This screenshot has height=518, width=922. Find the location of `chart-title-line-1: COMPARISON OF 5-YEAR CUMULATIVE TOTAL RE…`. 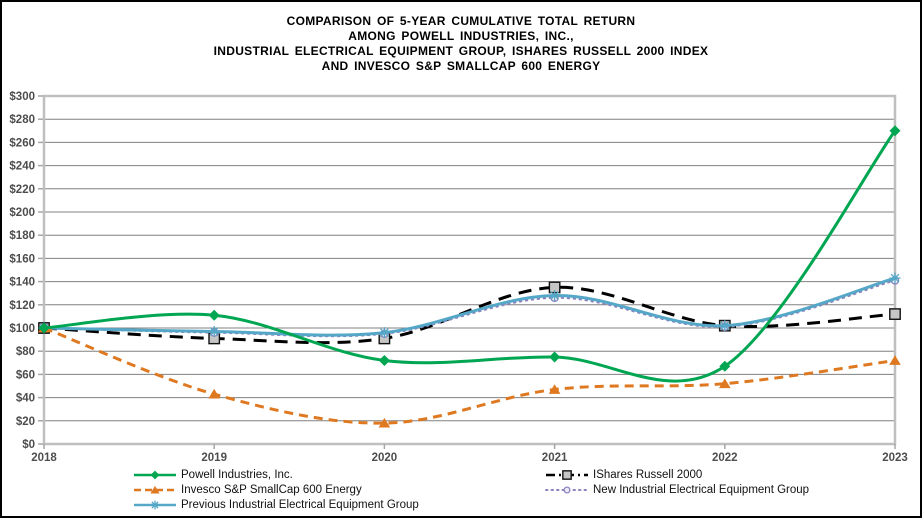

chart-title-line-1: COMPARISON OF 5-YEAR CUMULATIVE TOTAL RE… is located at coordinates (461, 21).